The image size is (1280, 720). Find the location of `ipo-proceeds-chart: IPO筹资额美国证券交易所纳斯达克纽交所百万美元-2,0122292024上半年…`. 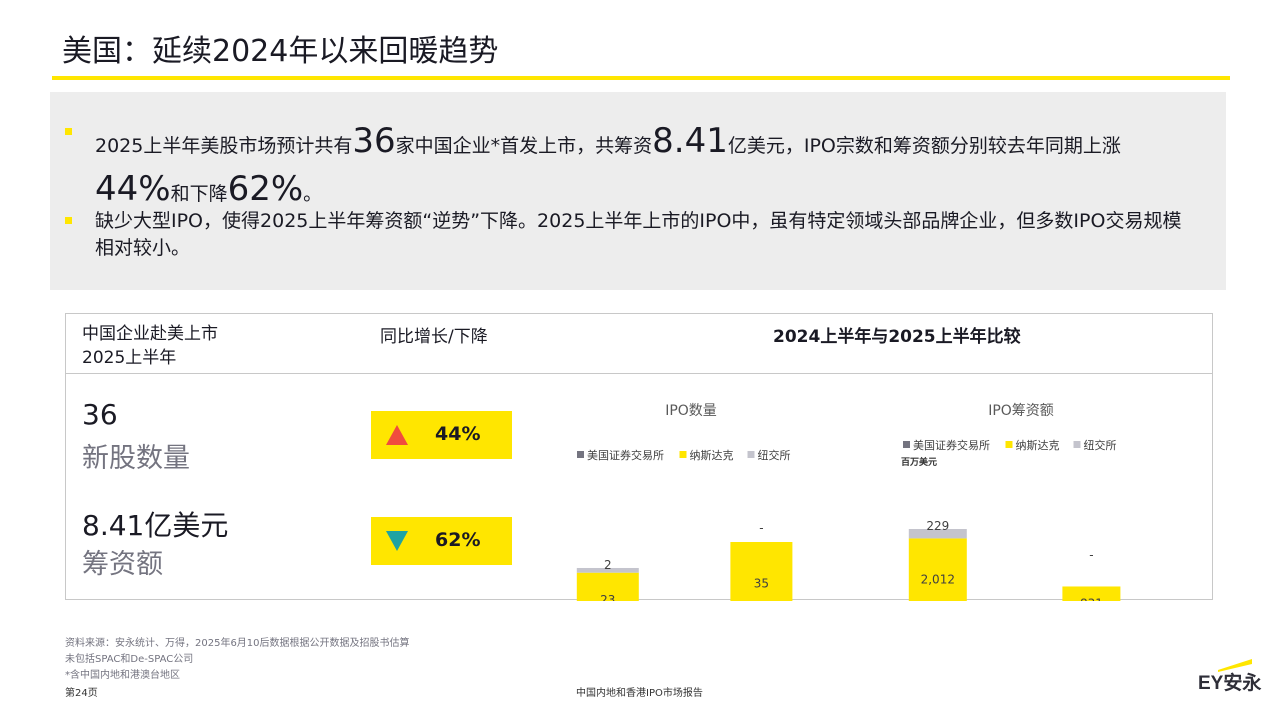

ipo-proceeds-chart: IPO筹资额美国证券交易所纳斯达克纽交所百万美元-2,0122292024上半年… is located at coordinates (1011, 501).